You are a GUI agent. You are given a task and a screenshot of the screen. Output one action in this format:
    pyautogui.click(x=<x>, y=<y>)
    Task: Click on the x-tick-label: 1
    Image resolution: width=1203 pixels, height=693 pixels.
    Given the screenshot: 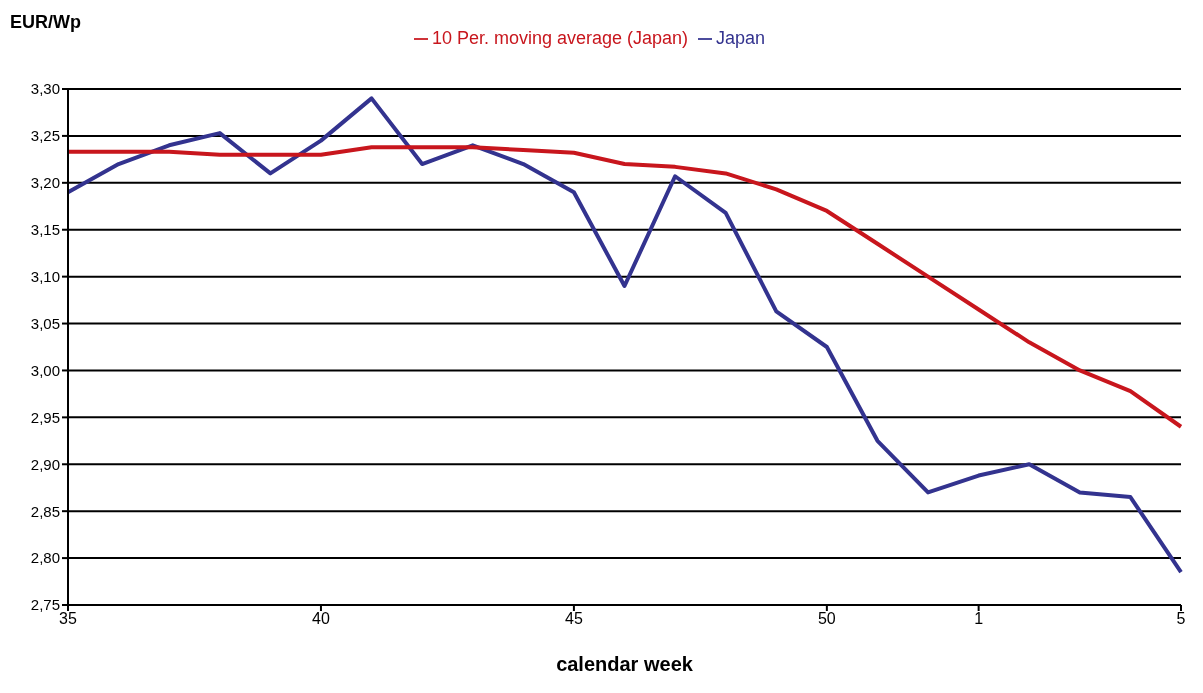 What is the action you would take?
    pyautogui.click(x=979, y=619)
    